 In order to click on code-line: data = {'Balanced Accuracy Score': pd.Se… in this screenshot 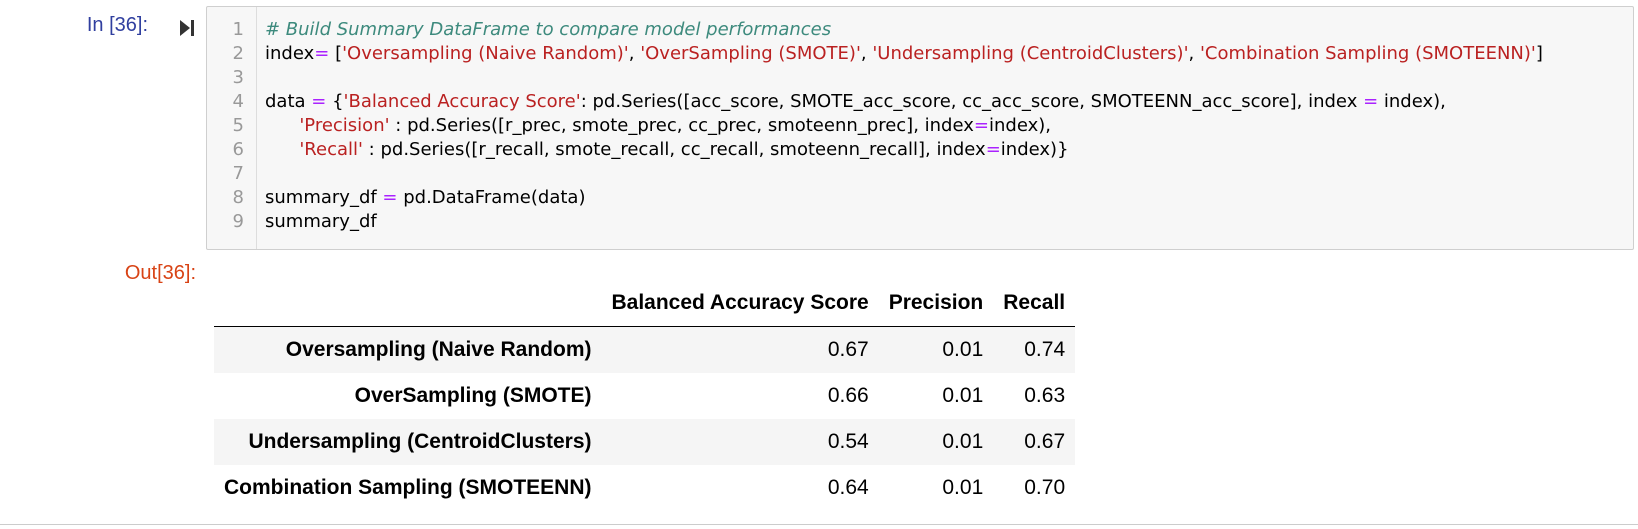, I will do `click(855, 101)`.